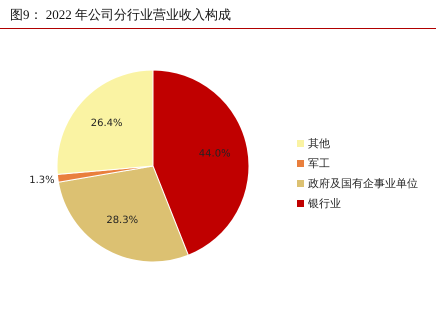  I want to click on legend-label: 政府及国有企事业单位, so click(363, 183).